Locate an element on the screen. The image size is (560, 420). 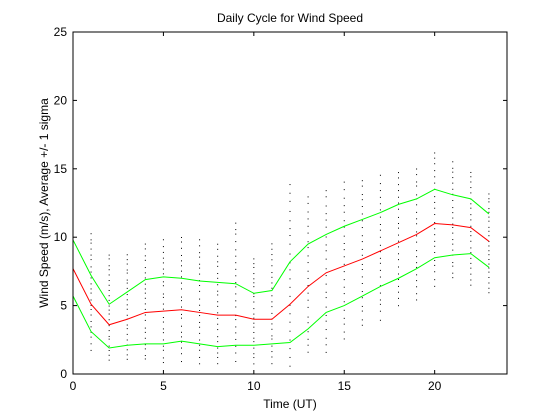
x-tick-label: 5 is located at coordinates (163, 386).